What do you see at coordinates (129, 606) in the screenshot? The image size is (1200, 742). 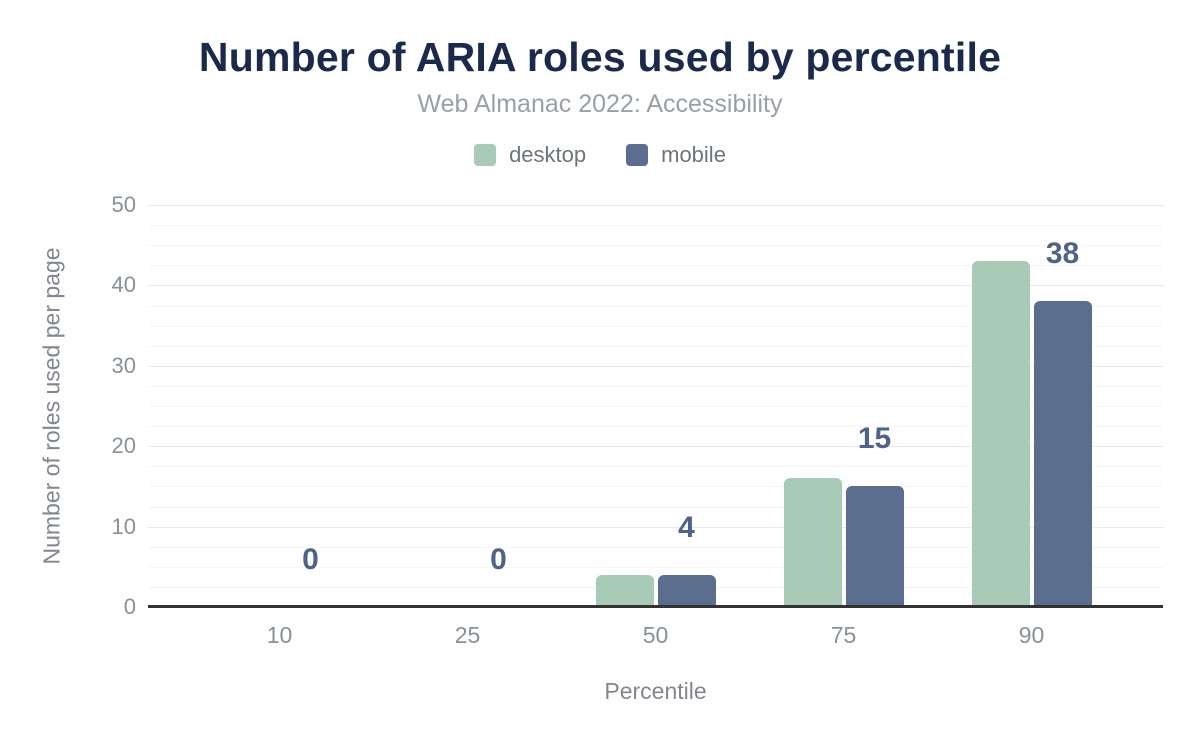 I see `y-tick-label: 0` at bounding box center [129, 606].